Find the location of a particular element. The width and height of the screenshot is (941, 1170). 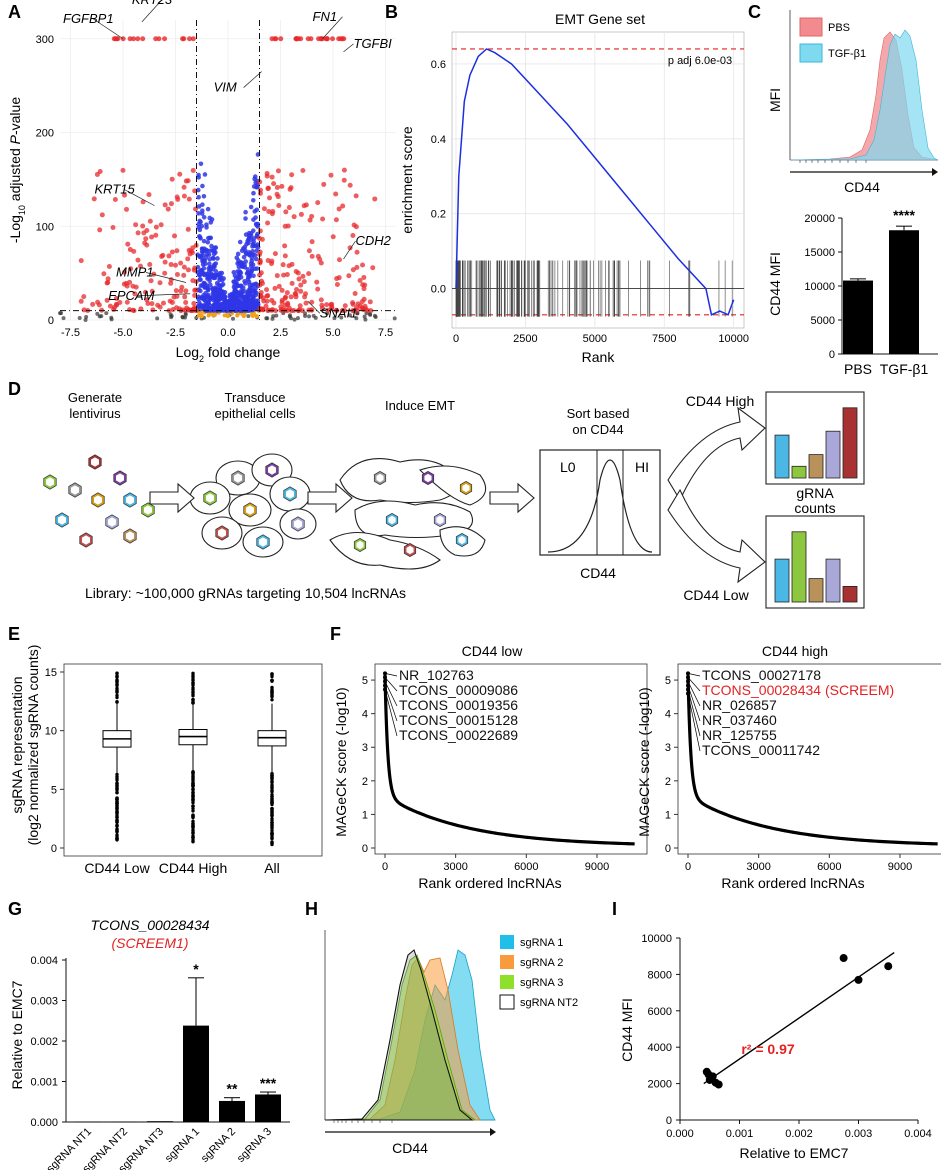

mageck-high-gene-label: TCONS_00028434 (SCREEM) is located at coordinates (798, 690).